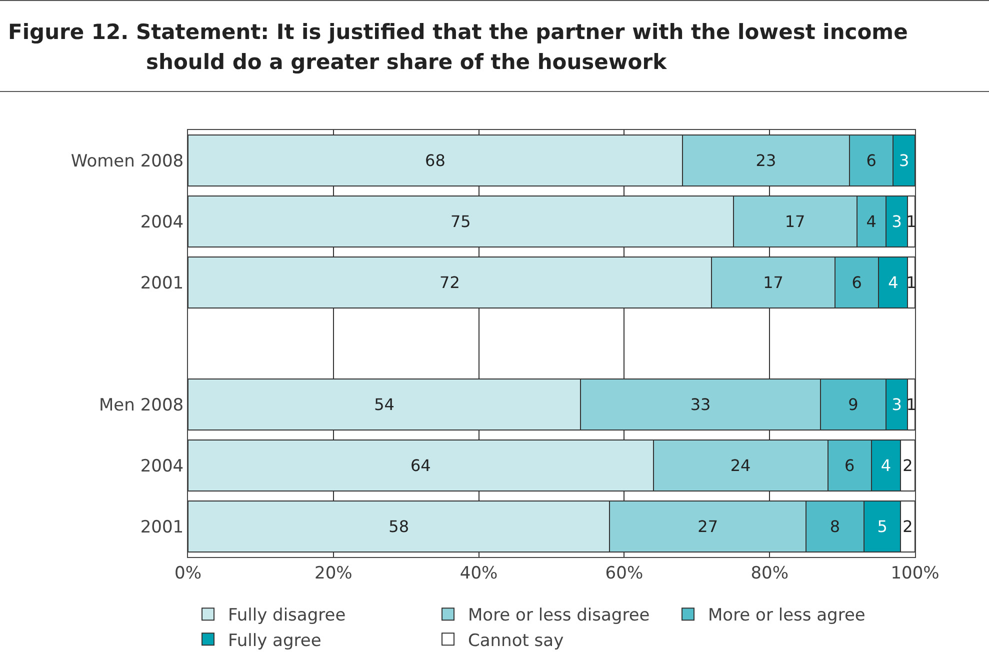  What do you see at coordinates (275, 640) in the screenshot?
I see `legend-label: Fully agree` at bounding box center [275, 640].